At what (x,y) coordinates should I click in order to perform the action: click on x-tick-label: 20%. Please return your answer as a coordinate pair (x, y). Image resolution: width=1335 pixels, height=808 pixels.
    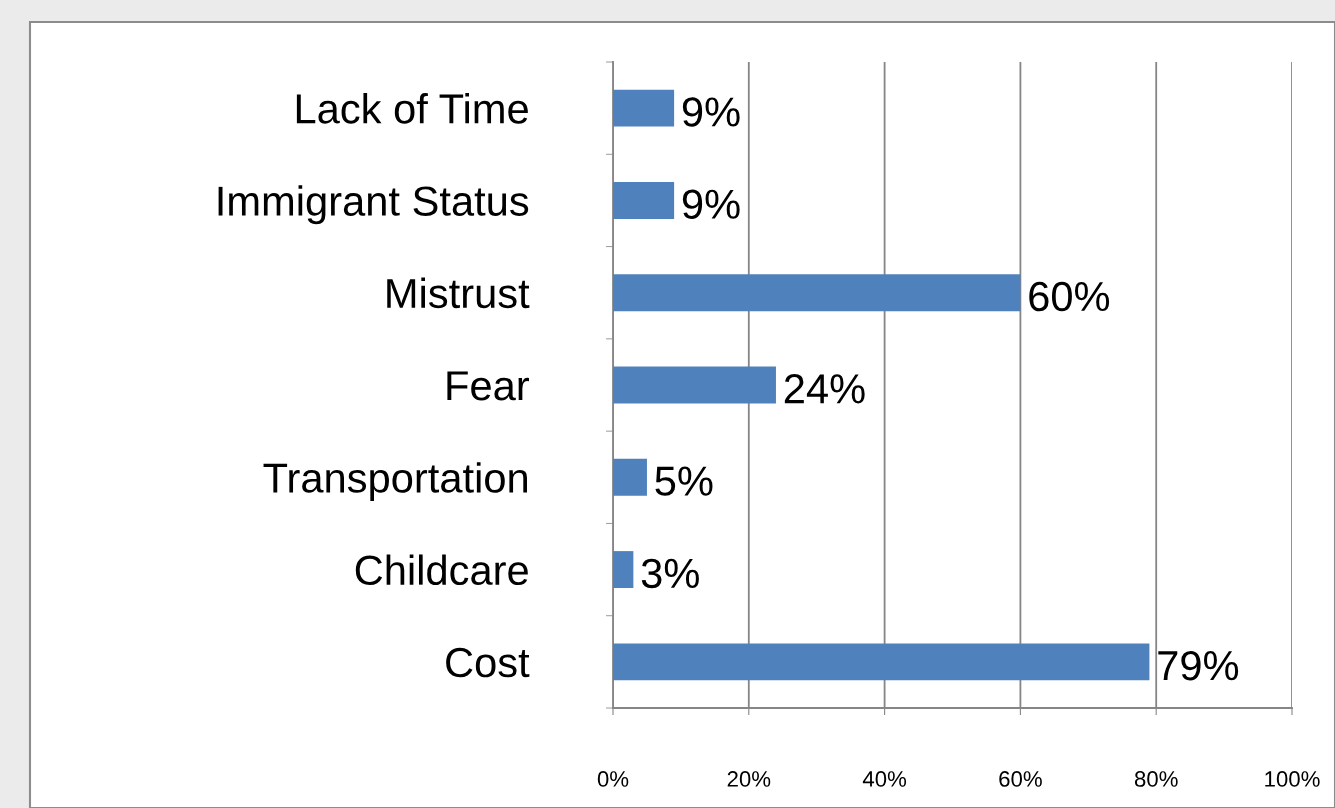
    Looking at the image, I should click on (749, 779).